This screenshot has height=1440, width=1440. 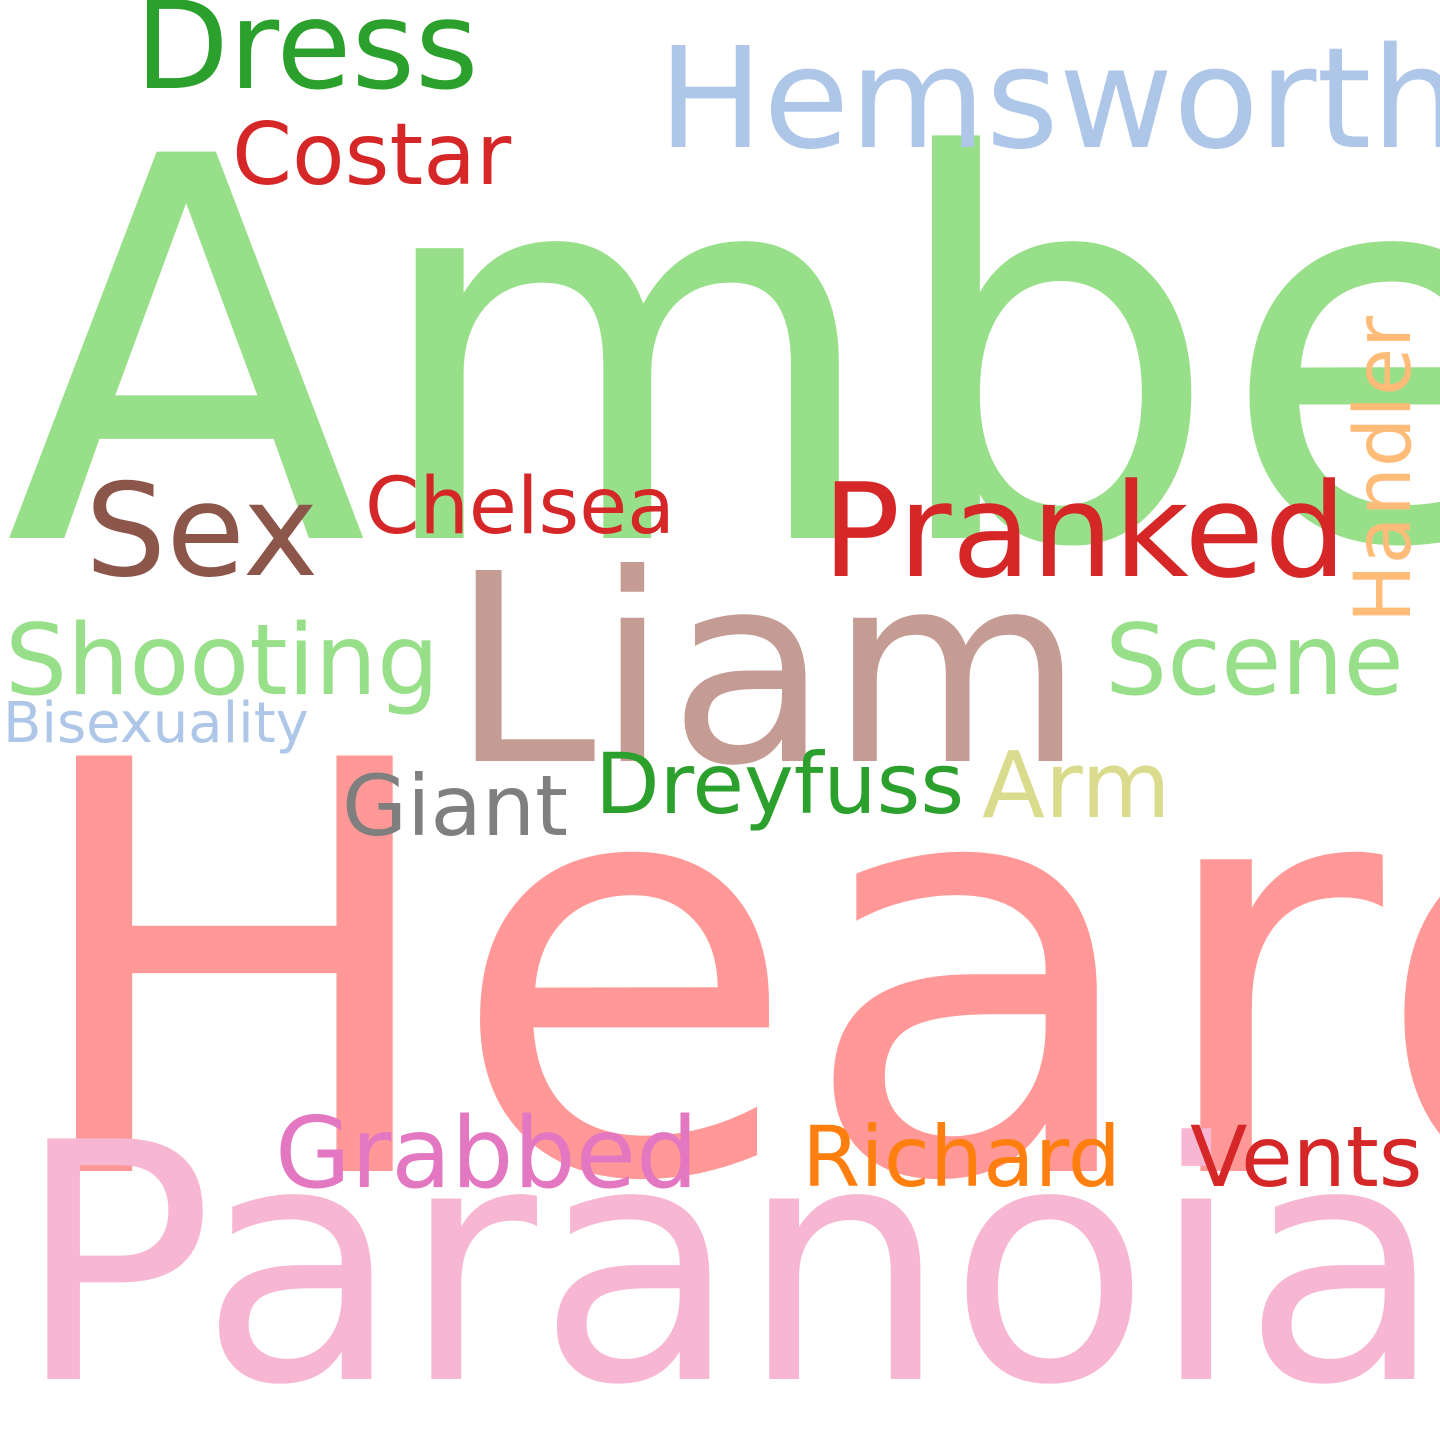 What do you see at coordinates (156, 723) in the screenshot?
I see `word-bisexuality: Bisexuality` at bounding box center [156, 723].